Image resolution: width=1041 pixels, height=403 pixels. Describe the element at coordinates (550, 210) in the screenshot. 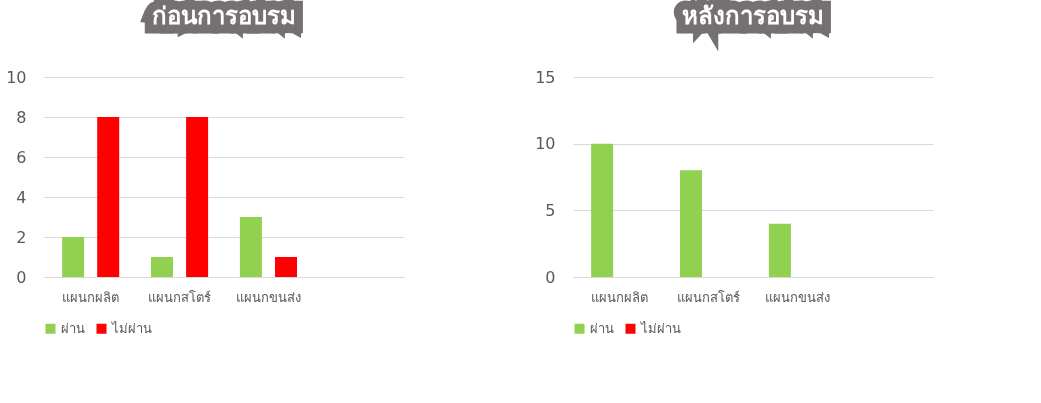

I see `y-tick-label: 5` at that location.